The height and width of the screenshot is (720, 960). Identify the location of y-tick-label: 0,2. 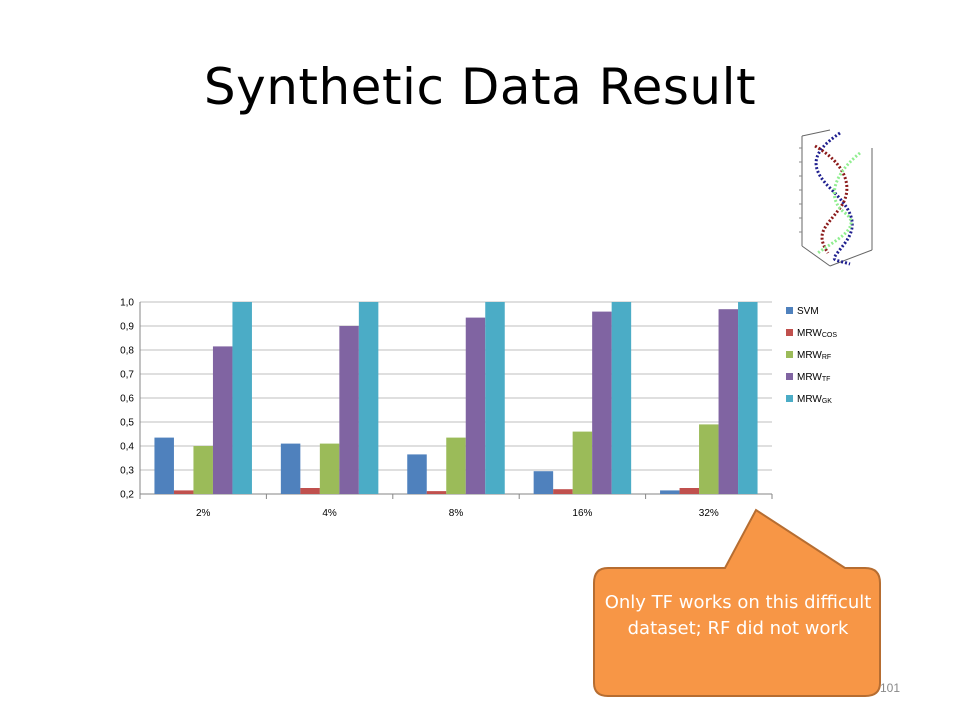
(127, 495).